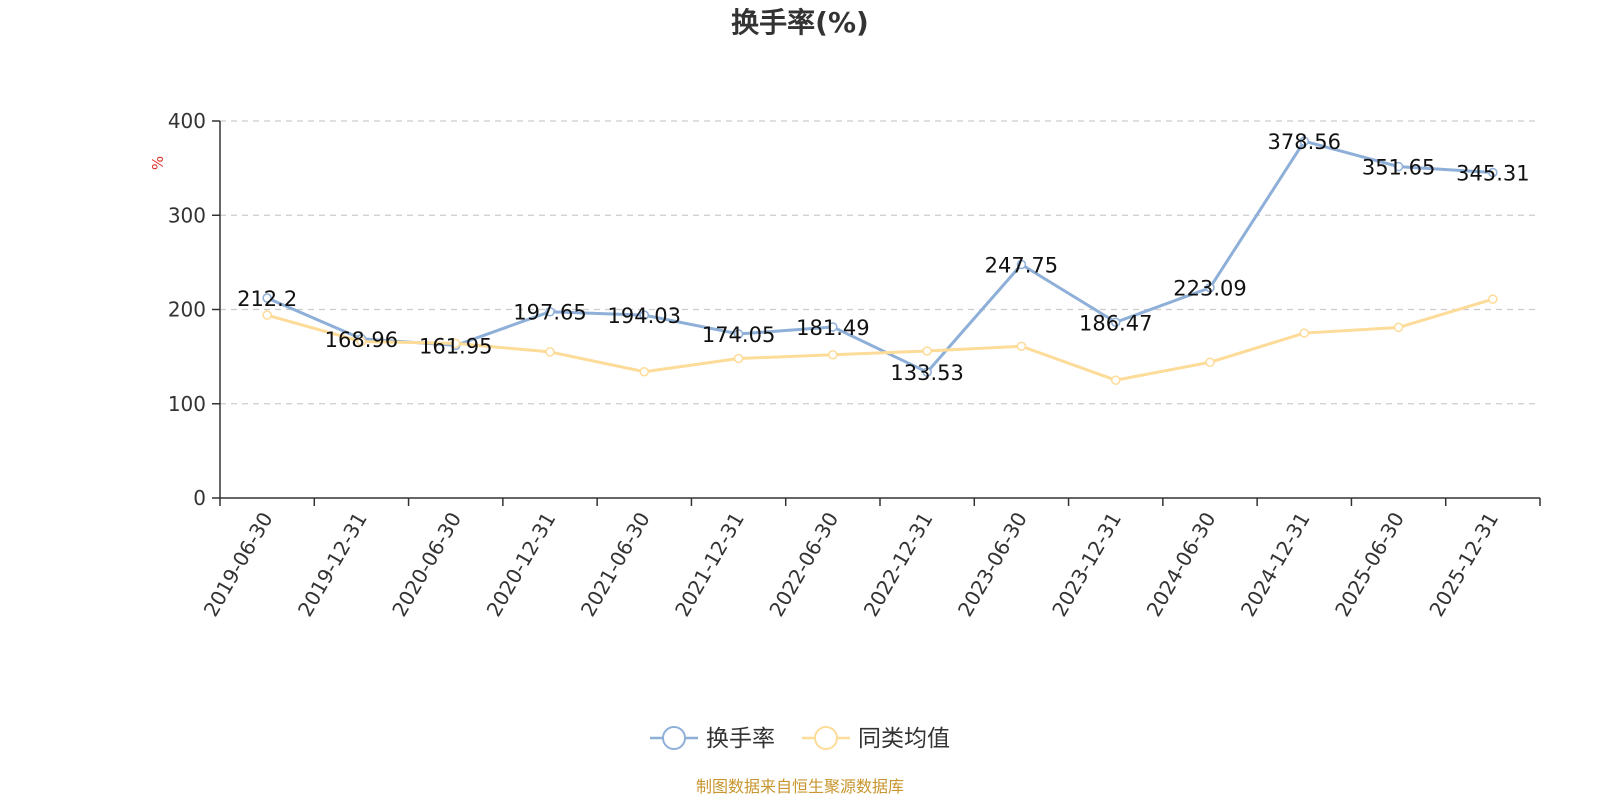 Image resolution: width=1600 pixels, height=800 pixels. Describe the element at coordinates (238, 564) in the screenshot. I see `x-tick-label: 2019-06-30` at that location.